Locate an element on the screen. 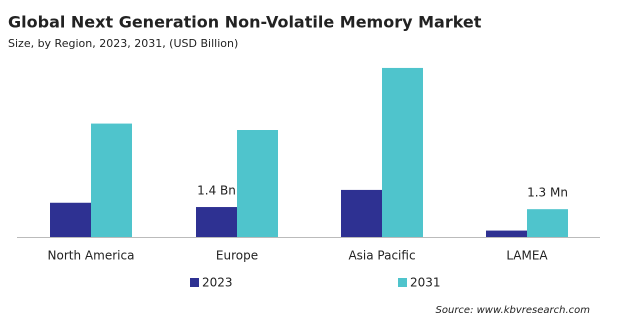  legend-label: 2031 is located at coordinates (425, 283).